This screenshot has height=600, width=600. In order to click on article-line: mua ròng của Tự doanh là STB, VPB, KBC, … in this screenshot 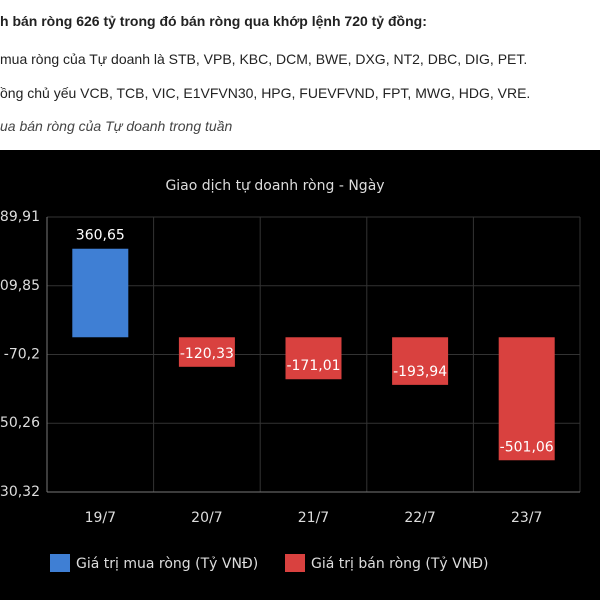, I will do `click(264, 59)`.